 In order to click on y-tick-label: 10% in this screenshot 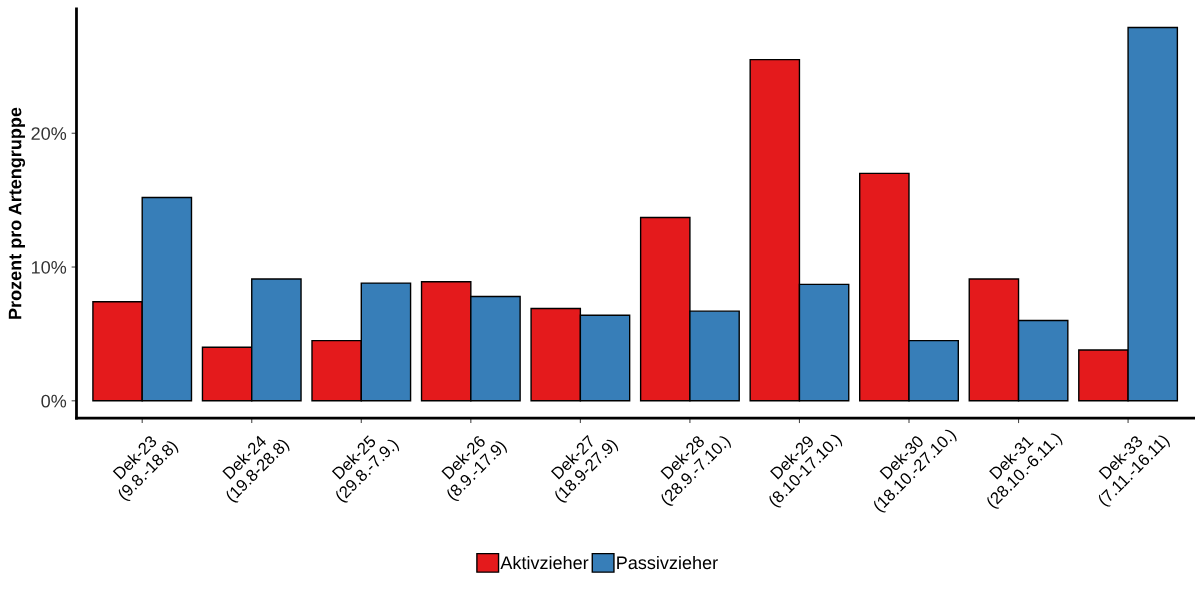, I will do `click(49, 267)`.